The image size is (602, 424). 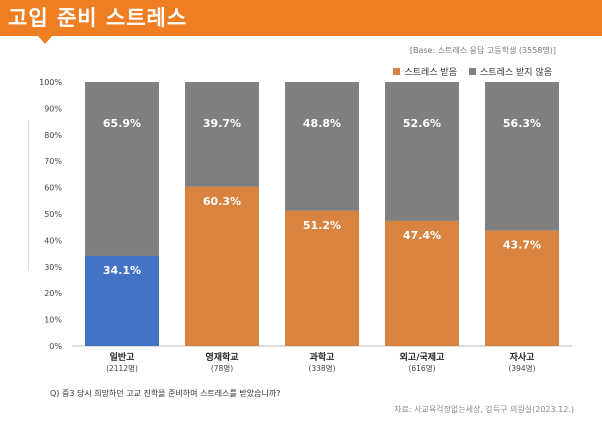 I want to click on data-label-not-stressed: 56.3%, so click(x=522, y=123).